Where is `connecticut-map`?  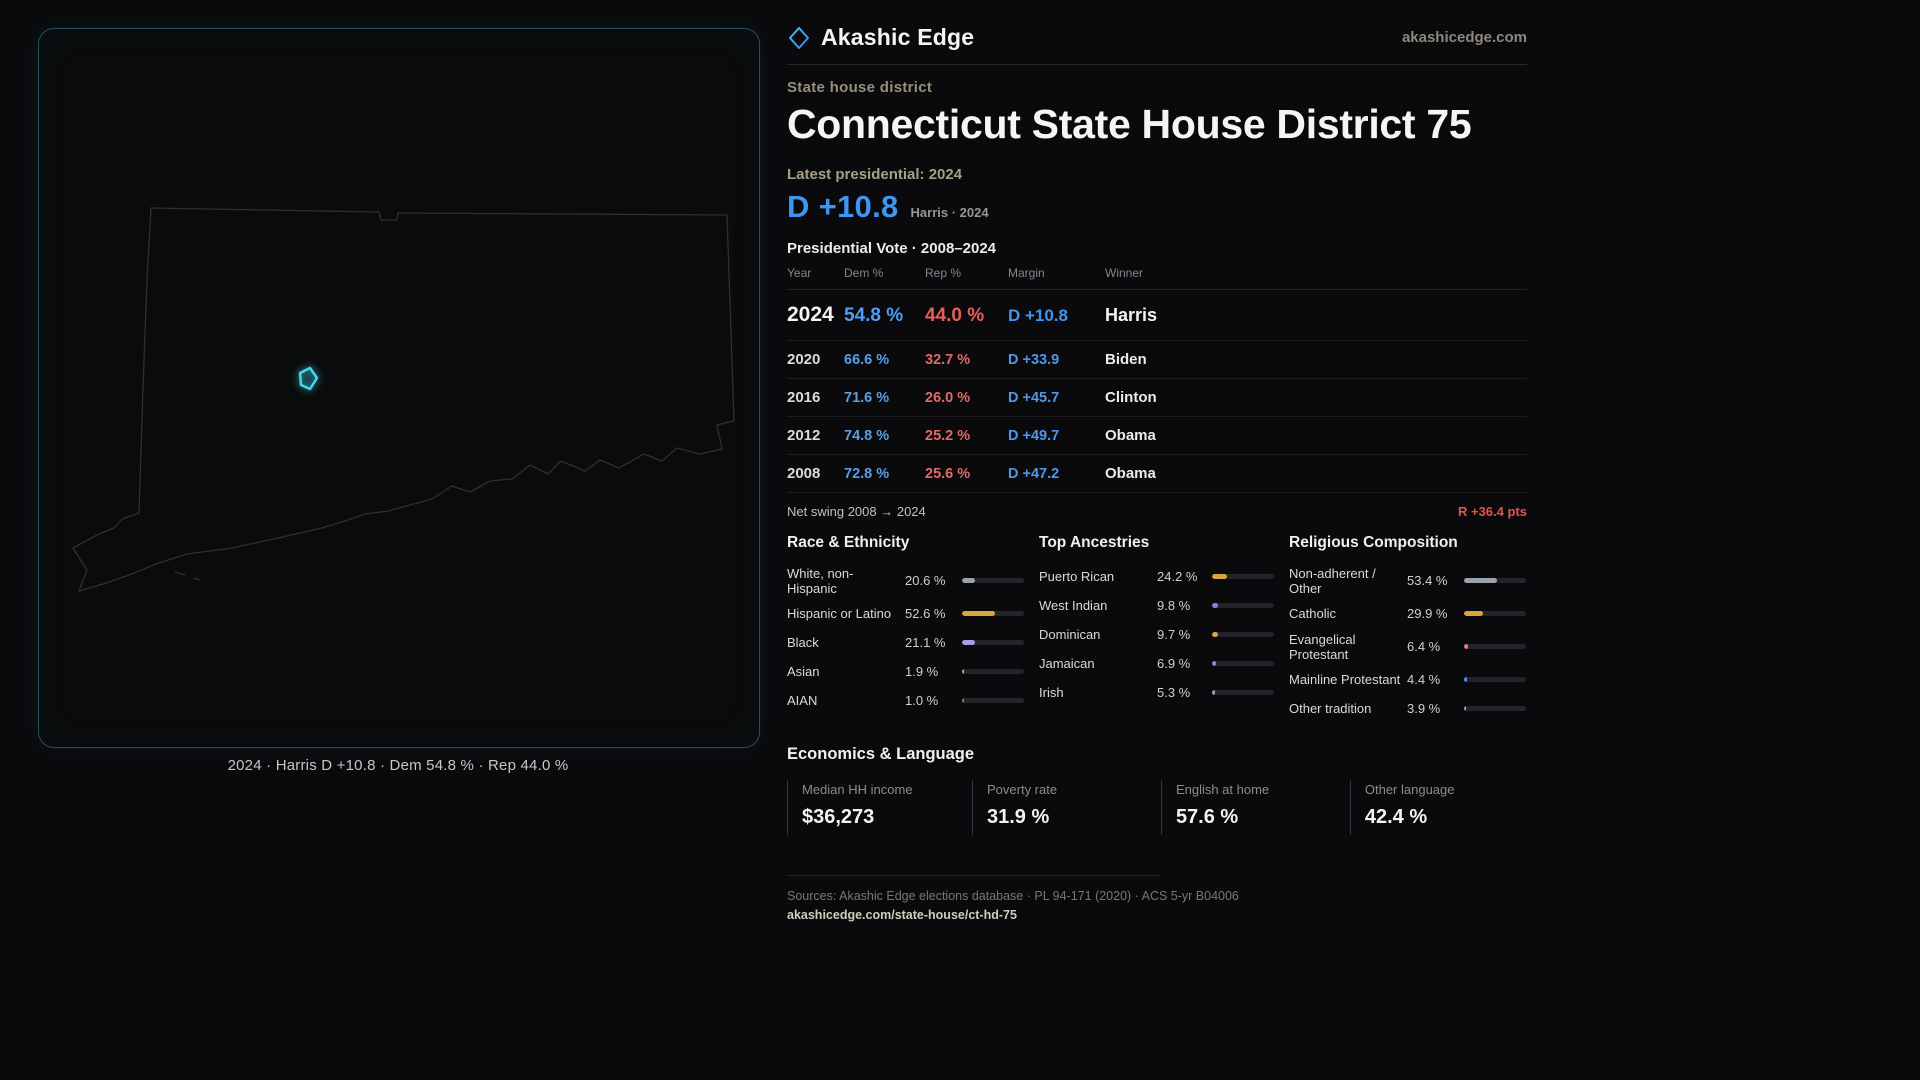 connecticut-map is located at coordinates (403, 399).